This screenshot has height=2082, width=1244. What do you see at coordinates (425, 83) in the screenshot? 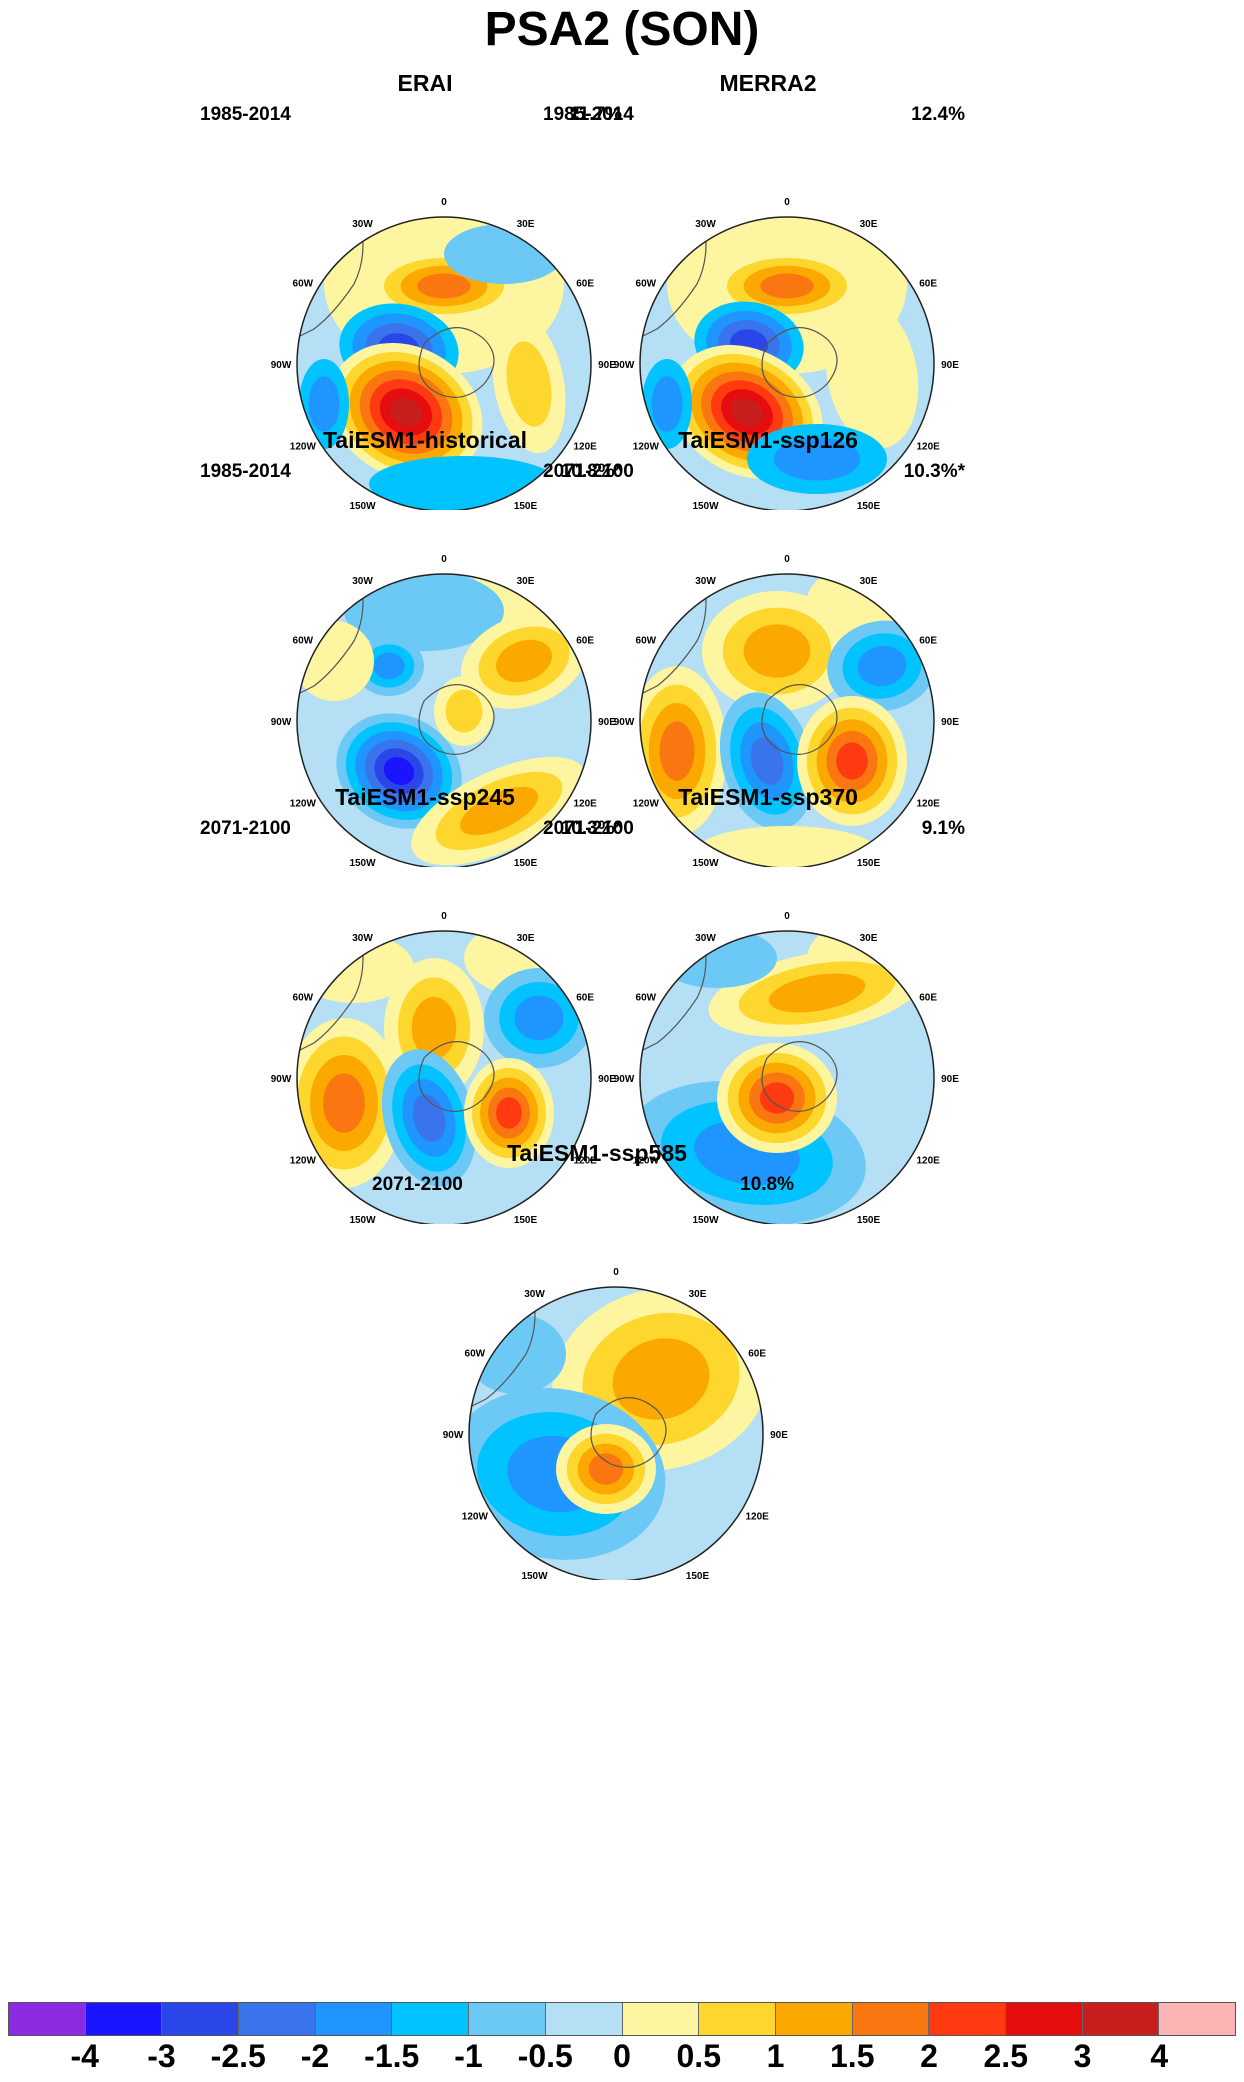
I see `panel-title: ERAI` at bounding box center [425, 83].